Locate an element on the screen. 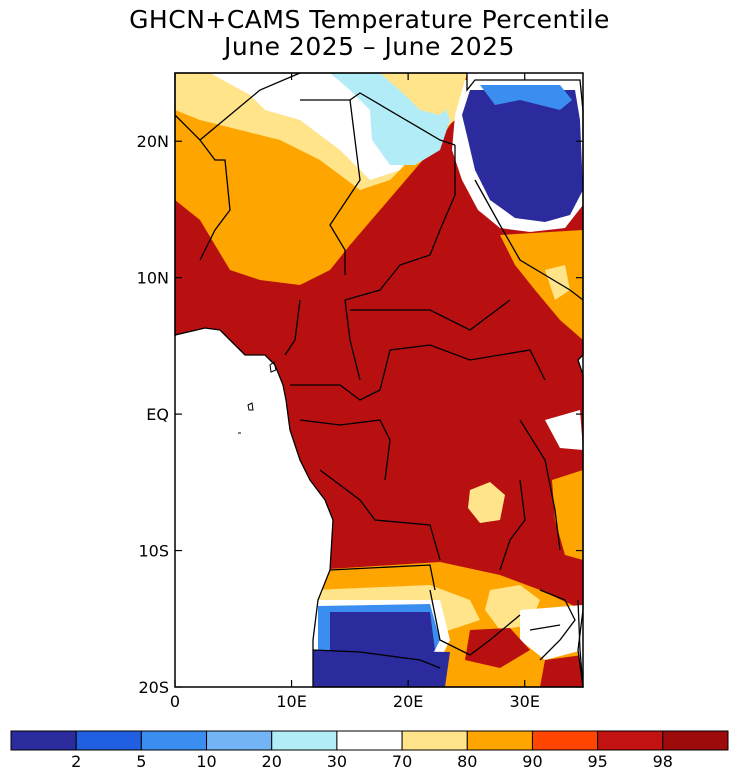 Image resolution: width=739 pixels, height=778 pixels. legend-label: 98 is located at coordinates (663, 761).